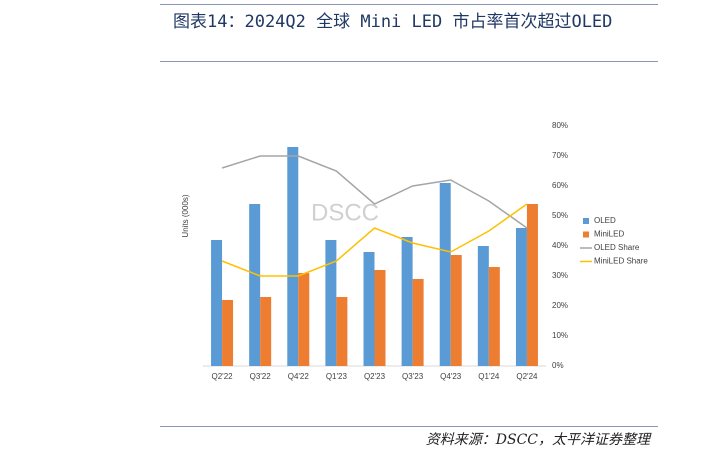  I want to click on x-tick-label: Q2'22, so click(223, 376).